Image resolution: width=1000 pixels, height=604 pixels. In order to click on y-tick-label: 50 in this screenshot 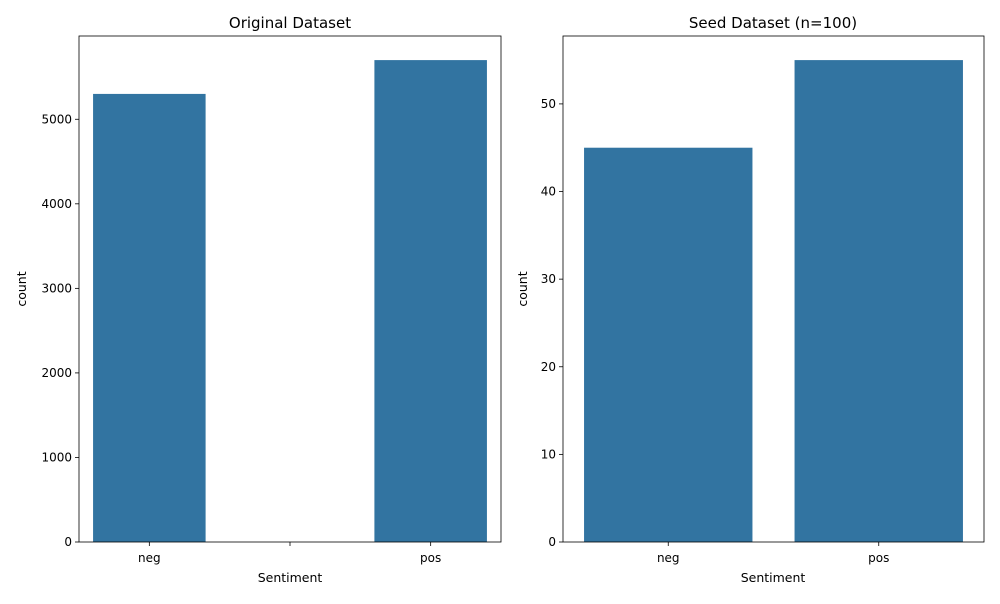, I will do `click(548, 104)`.